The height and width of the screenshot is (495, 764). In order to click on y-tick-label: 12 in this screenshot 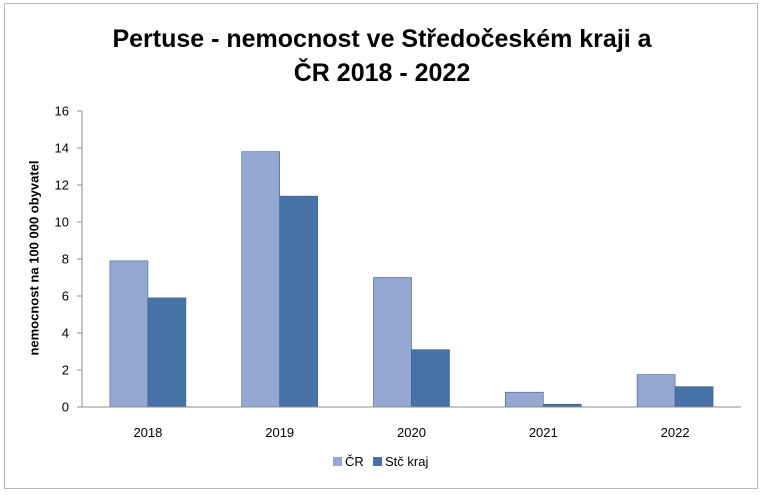, I will do `click(62, 185)`.